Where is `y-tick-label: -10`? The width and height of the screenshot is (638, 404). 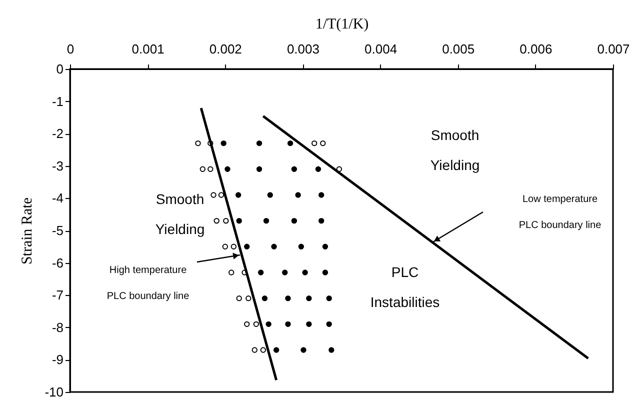
y-tick-label: -10 is located at coordinates (54, 392).